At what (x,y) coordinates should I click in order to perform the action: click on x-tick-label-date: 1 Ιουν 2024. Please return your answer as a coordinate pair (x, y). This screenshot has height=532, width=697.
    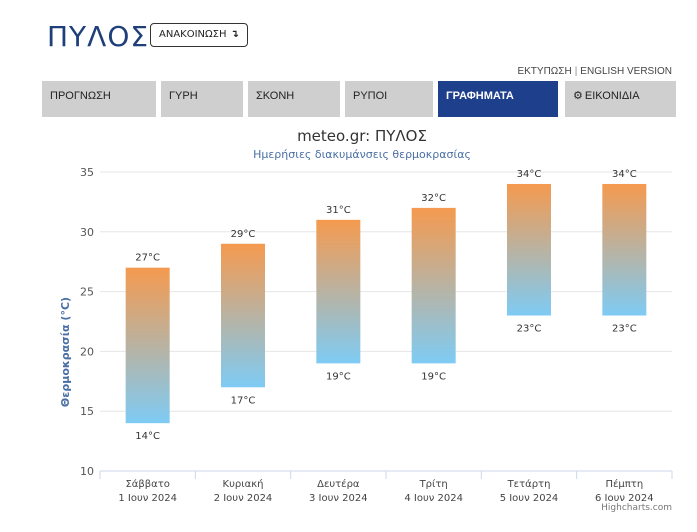
    Looking at the image, I should click on (147, 498).